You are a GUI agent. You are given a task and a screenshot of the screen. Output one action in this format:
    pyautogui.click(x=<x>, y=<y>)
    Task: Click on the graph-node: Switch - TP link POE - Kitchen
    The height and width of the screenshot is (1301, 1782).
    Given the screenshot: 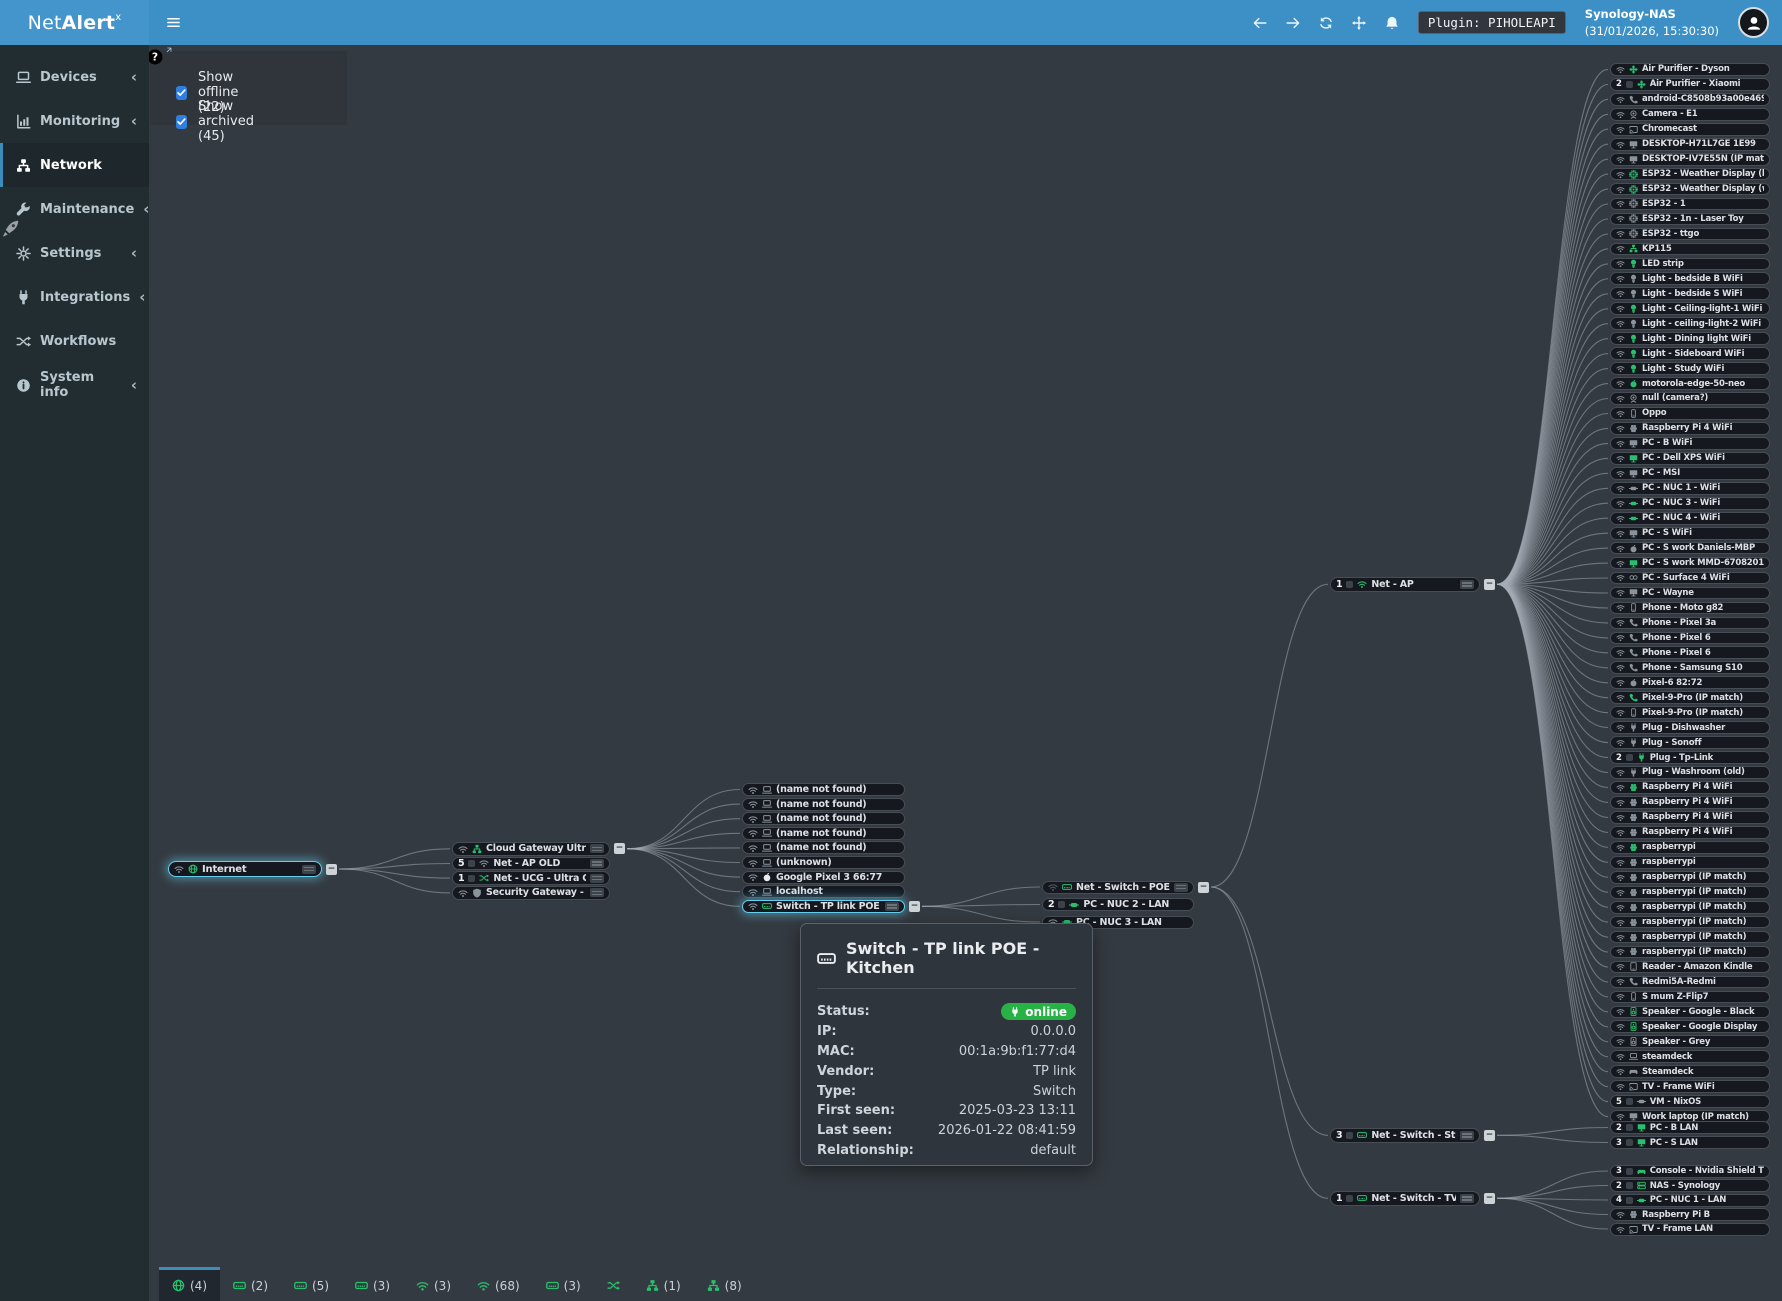 What is the action you would take?
    pyautogui.click(x=823, y=906)
    